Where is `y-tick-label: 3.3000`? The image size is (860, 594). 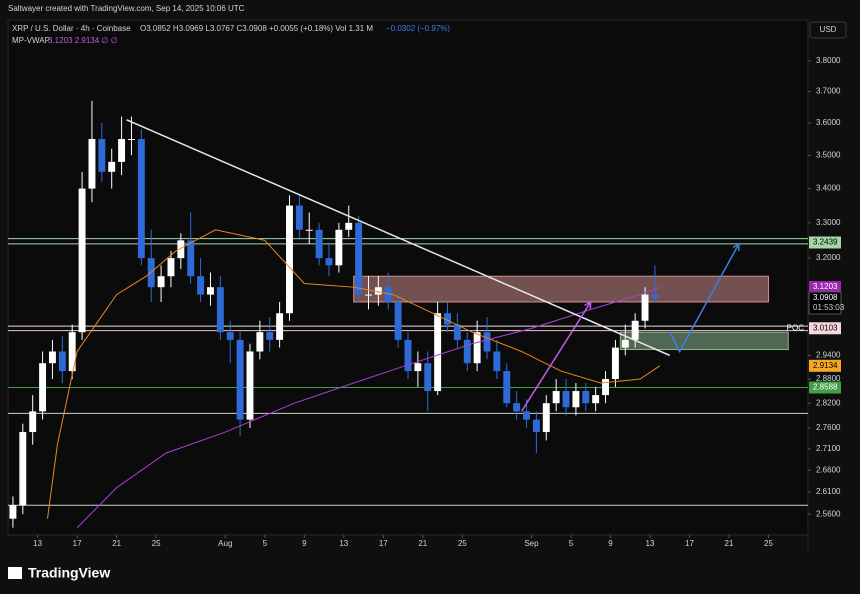
y-tick-label: 3.3000 is located at coordinates (828, 222).